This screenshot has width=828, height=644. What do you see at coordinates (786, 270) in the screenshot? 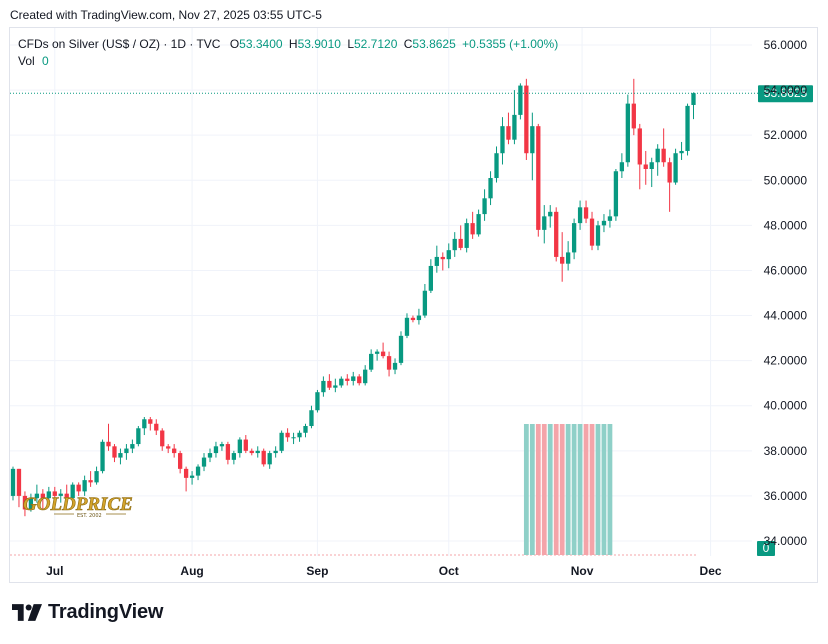
I see `y-tick-label: 46.0000` at bounding box center [786, 270].